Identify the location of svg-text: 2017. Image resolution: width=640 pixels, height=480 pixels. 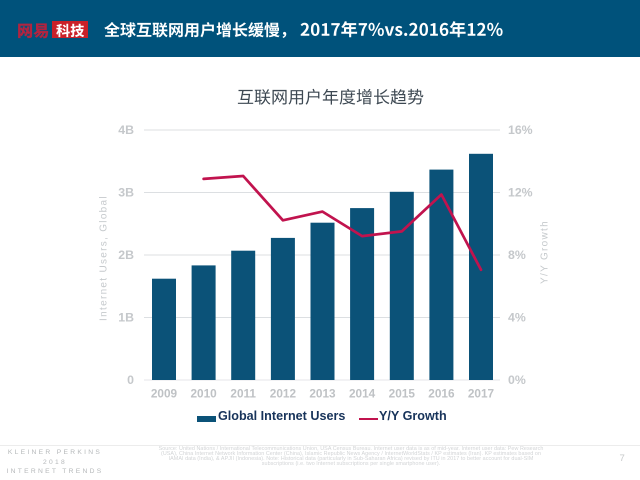
(481, 394).